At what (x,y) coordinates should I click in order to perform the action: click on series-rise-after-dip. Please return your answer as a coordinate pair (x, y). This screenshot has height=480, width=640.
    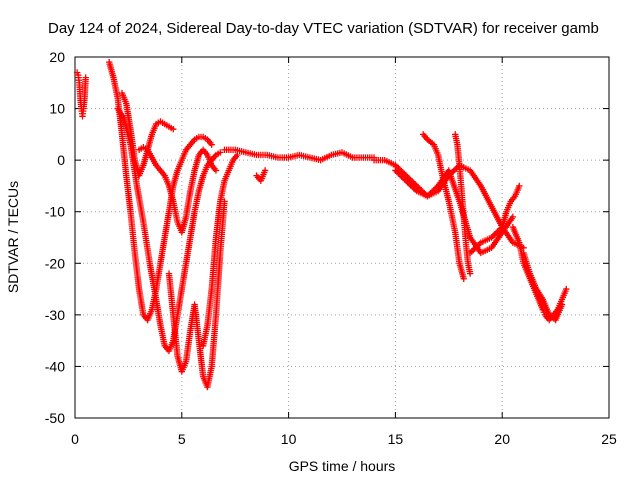
    Looking at the image, I should click on (220, 250).